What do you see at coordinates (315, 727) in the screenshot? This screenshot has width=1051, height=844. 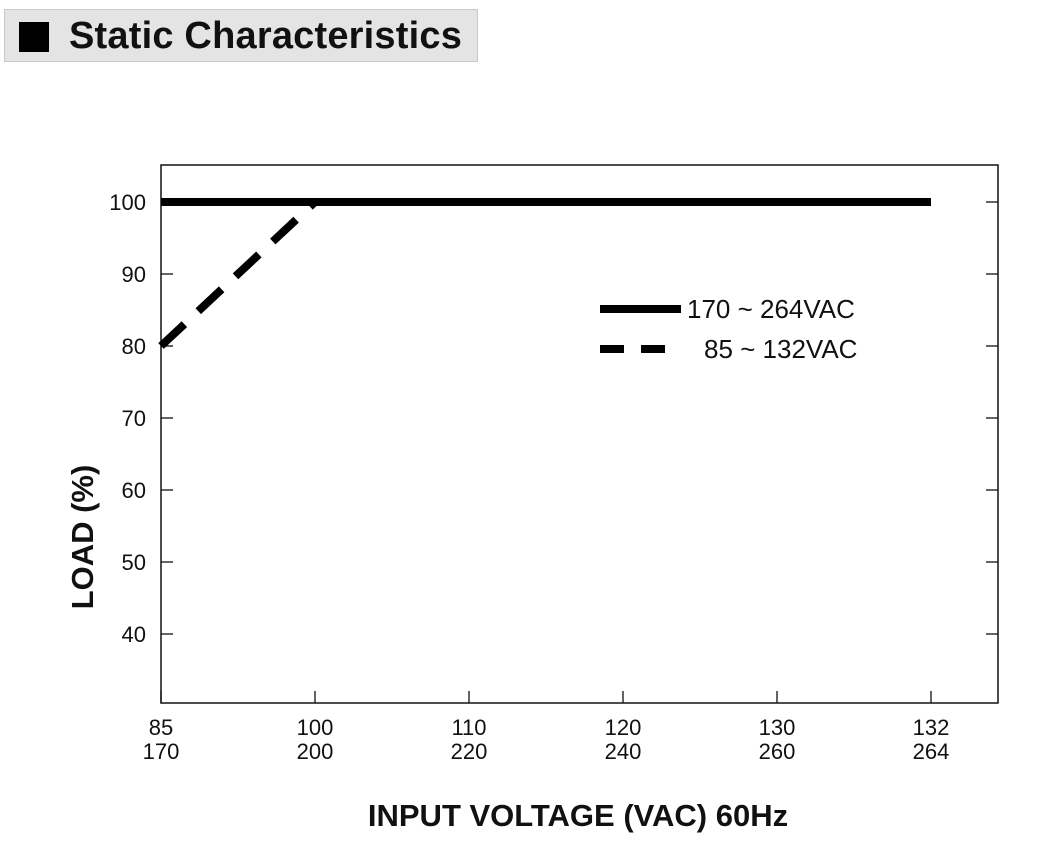 I see `x-tick-label-top: 100` at bounding box center [315, 727].